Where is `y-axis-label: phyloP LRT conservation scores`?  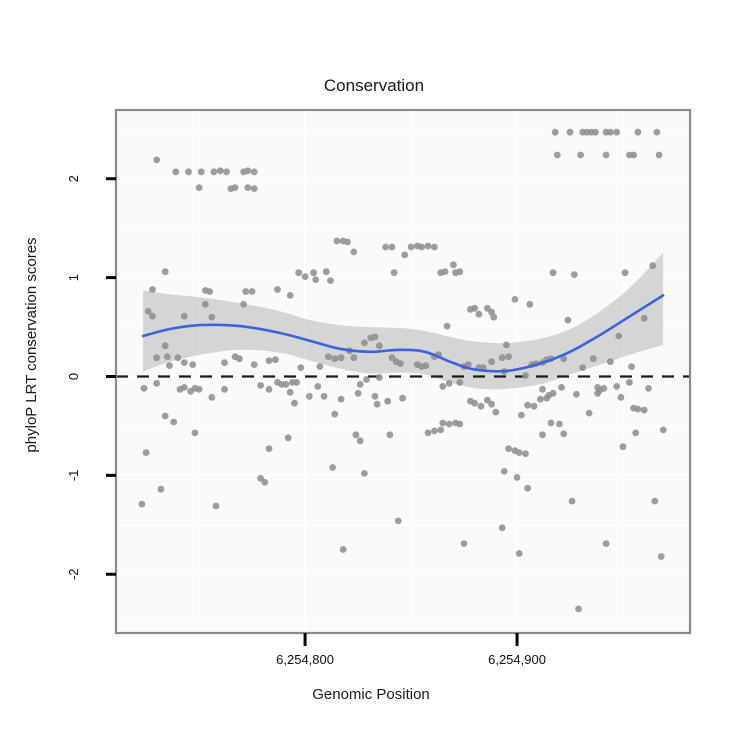
y-axis-label: phyloP LRT conservation scores is located at coordinates (31, 344).